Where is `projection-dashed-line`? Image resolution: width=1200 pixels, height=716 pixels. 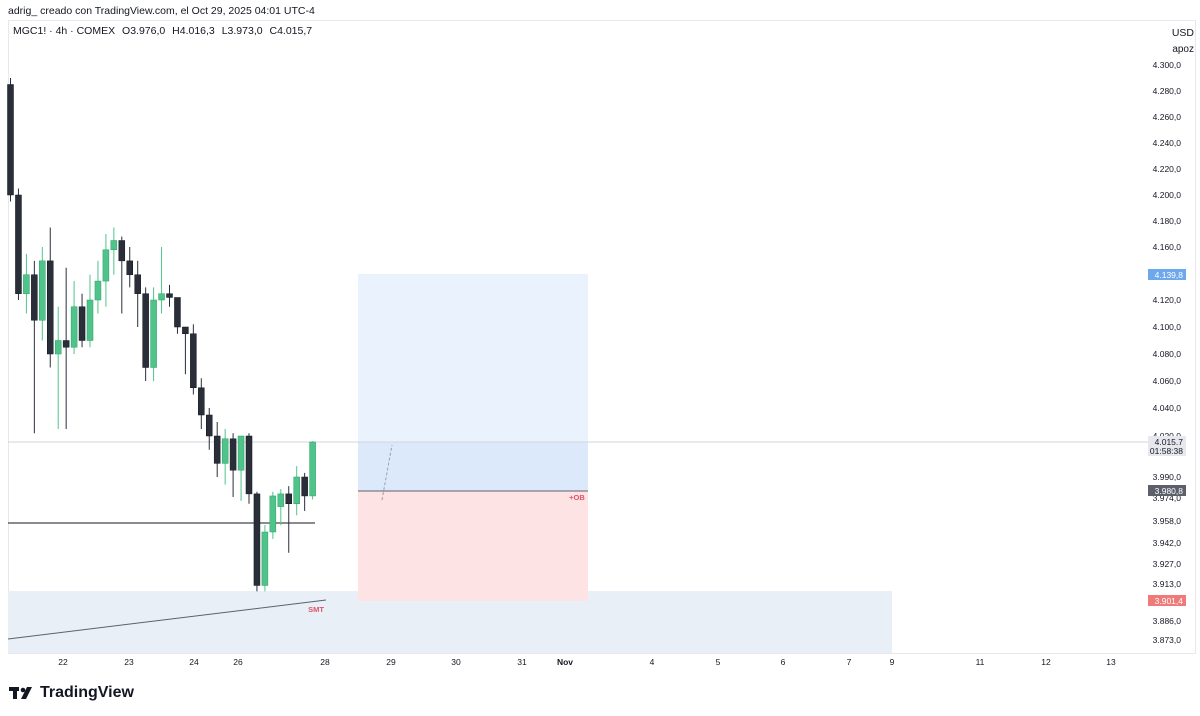 projection-dashed-line is located at coordinates (387, 472).